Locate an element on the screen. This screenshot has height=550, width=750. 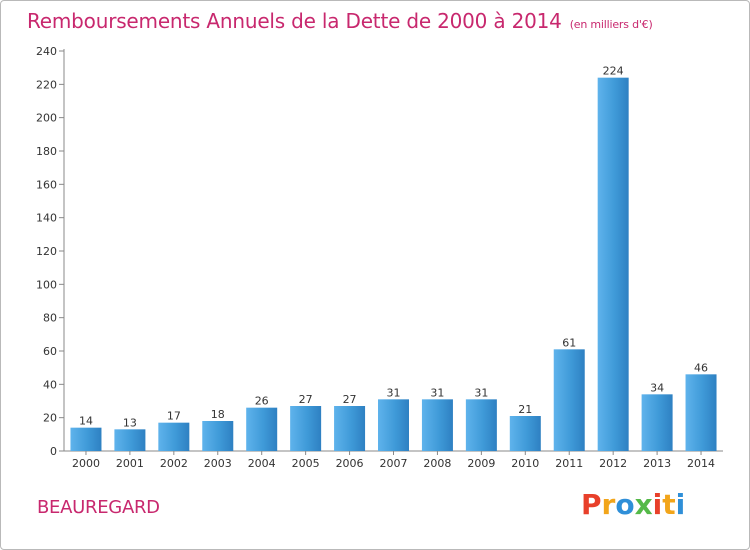
chart-subtitle: (en milliers d'€) is located at coordinates (611, 24).